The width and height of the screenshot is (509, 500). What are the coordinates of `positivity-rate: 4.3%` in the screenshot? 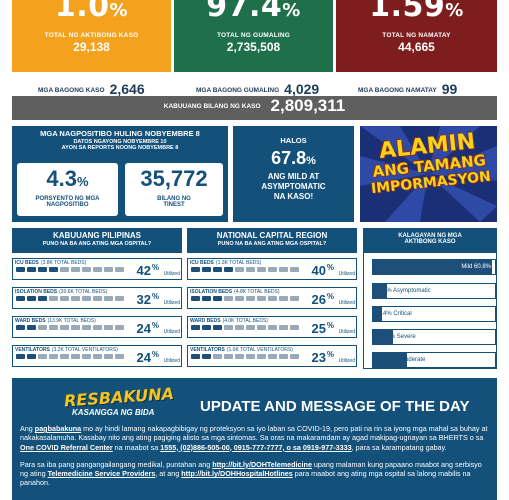 It's located at (67, 178).